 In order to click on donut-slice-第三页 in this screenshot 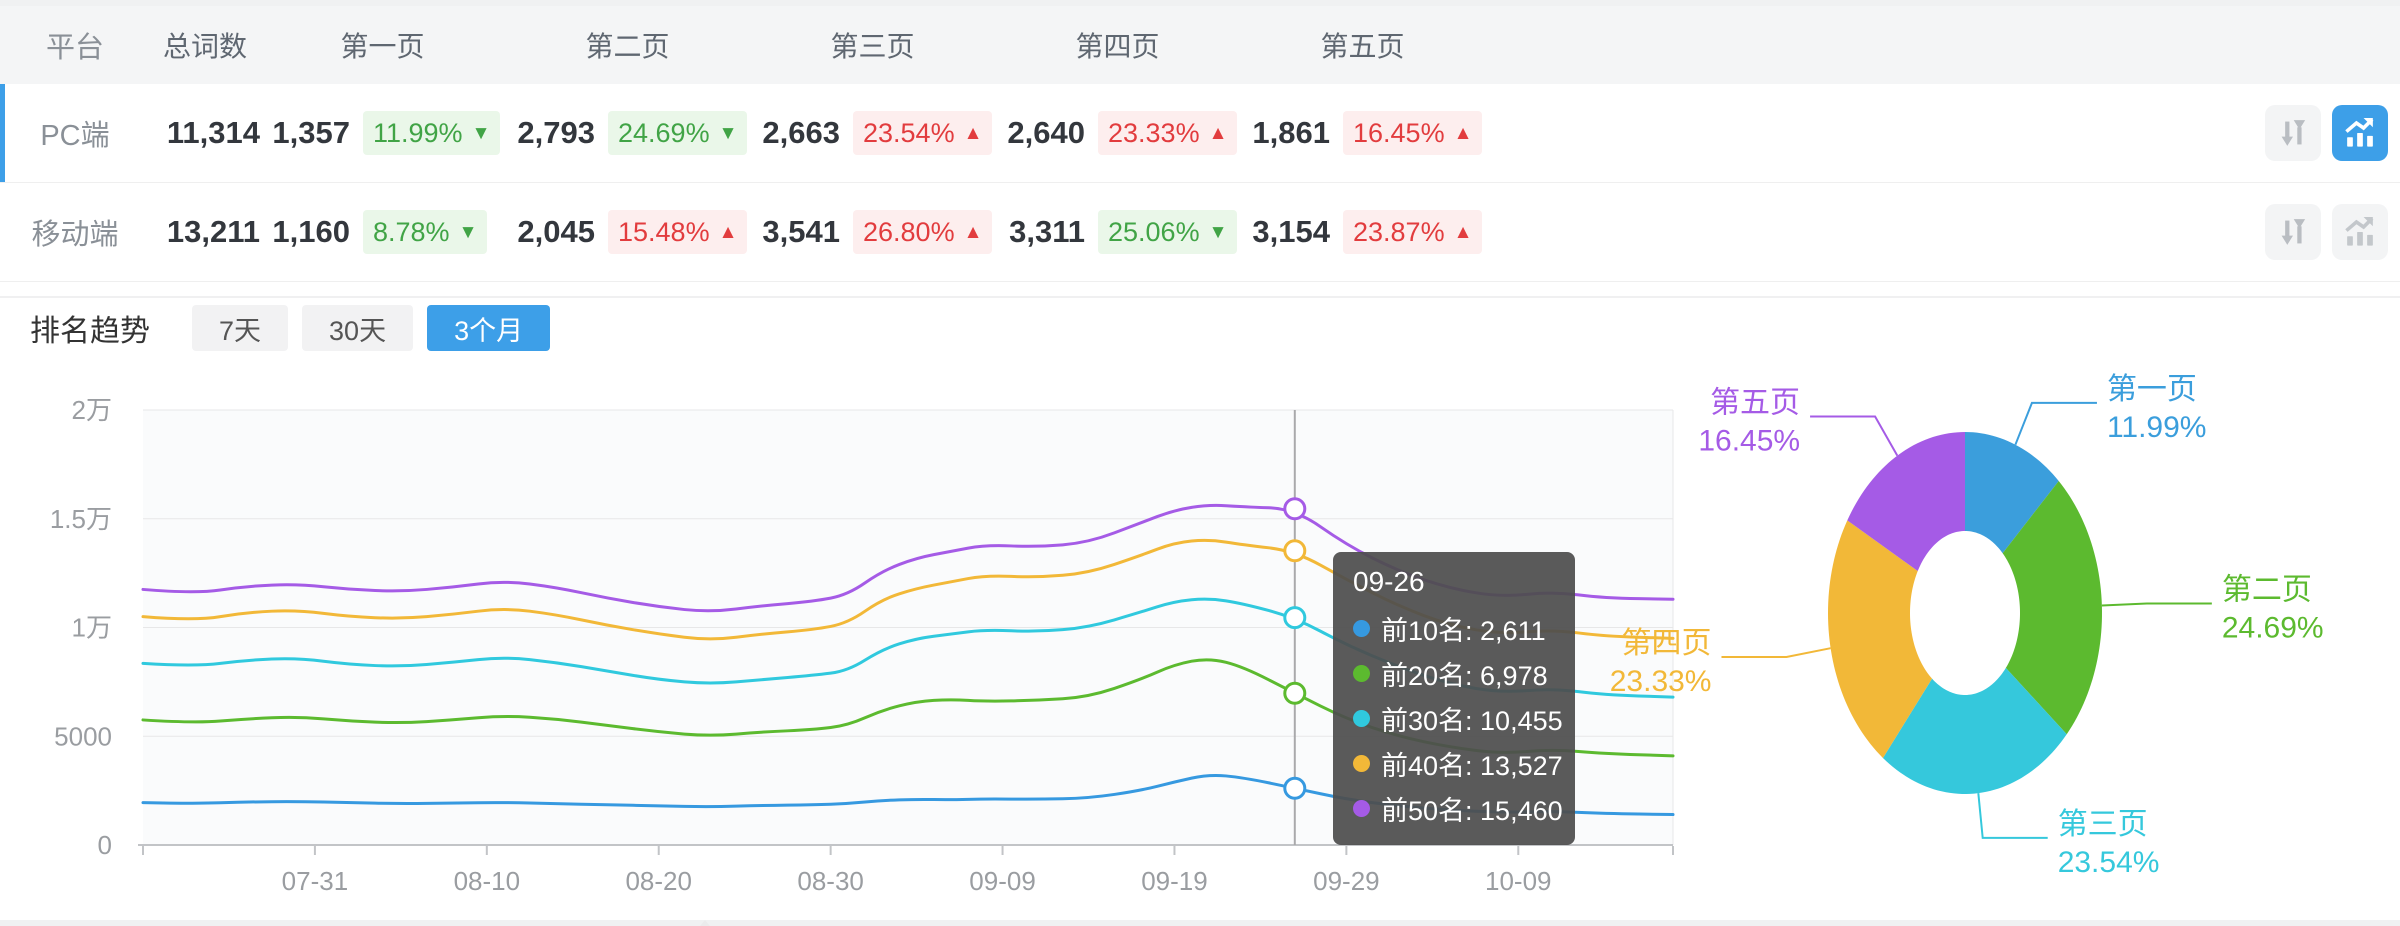, I will do `click(1974, 730)`.